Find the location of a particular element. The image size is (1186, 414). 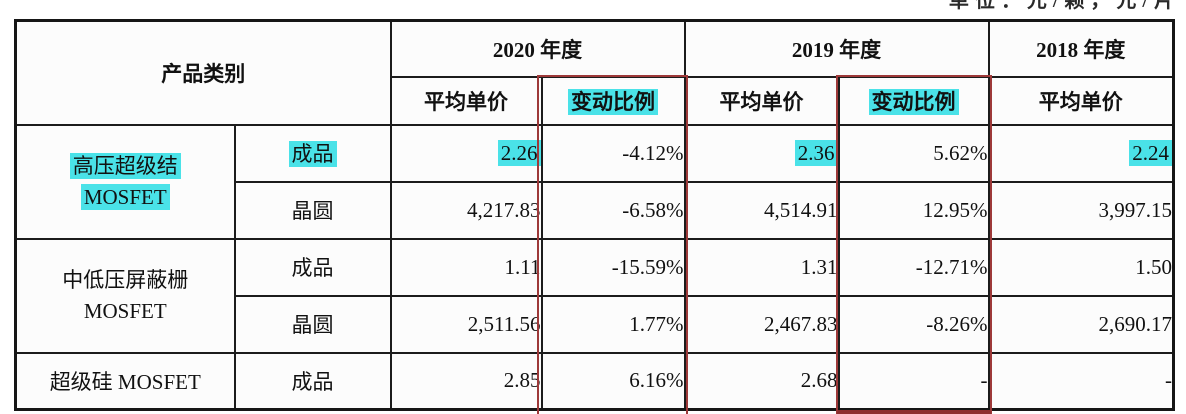

header-product-category: 产品类别 is located at coordinates (203, 72).